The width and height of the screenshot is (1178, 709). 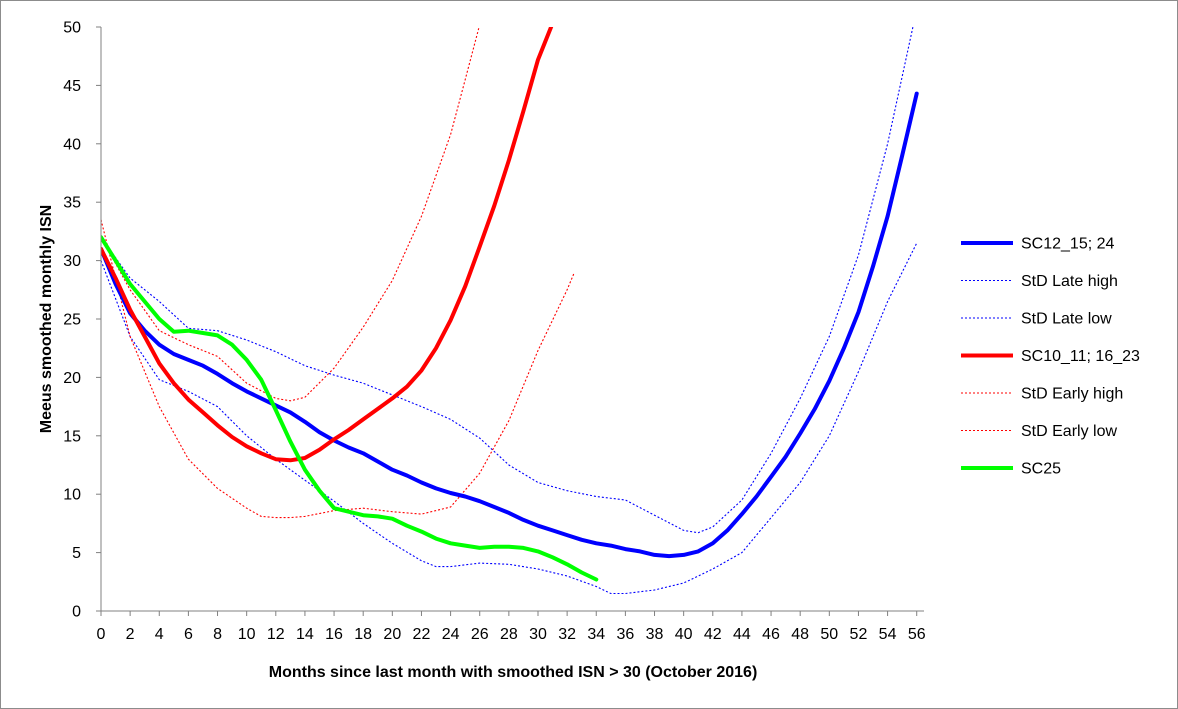 I want to click on legend-item-2: StD Late high, so click(x=1039, y=281).